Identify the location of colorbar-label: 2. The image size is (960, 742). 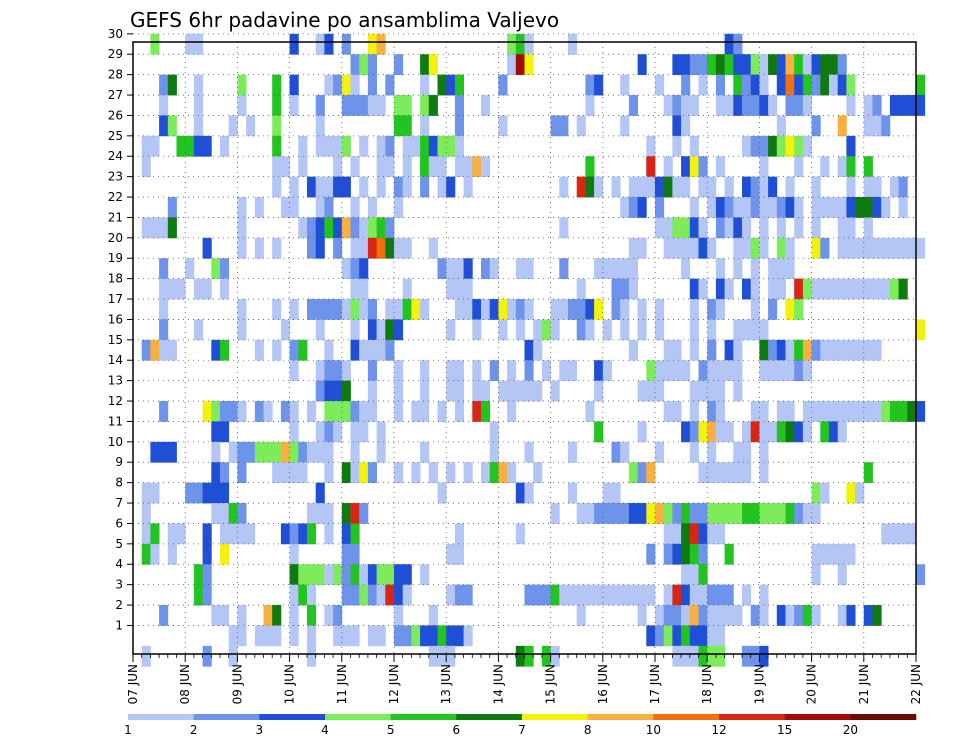
(194, 730).